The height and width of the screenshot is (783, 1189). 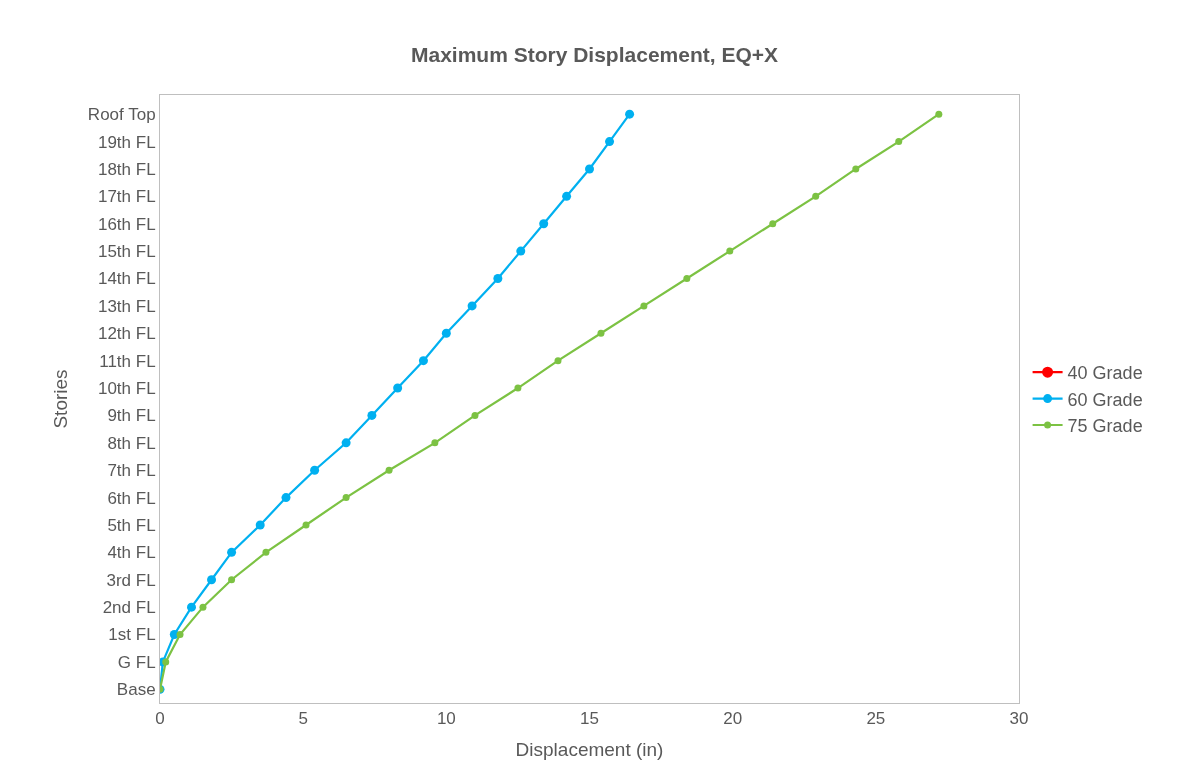 What do you see at coordinates (1019, 719) in the screenshot?
I see `x-tick-label: 30` at bounding box center [1019, 719].